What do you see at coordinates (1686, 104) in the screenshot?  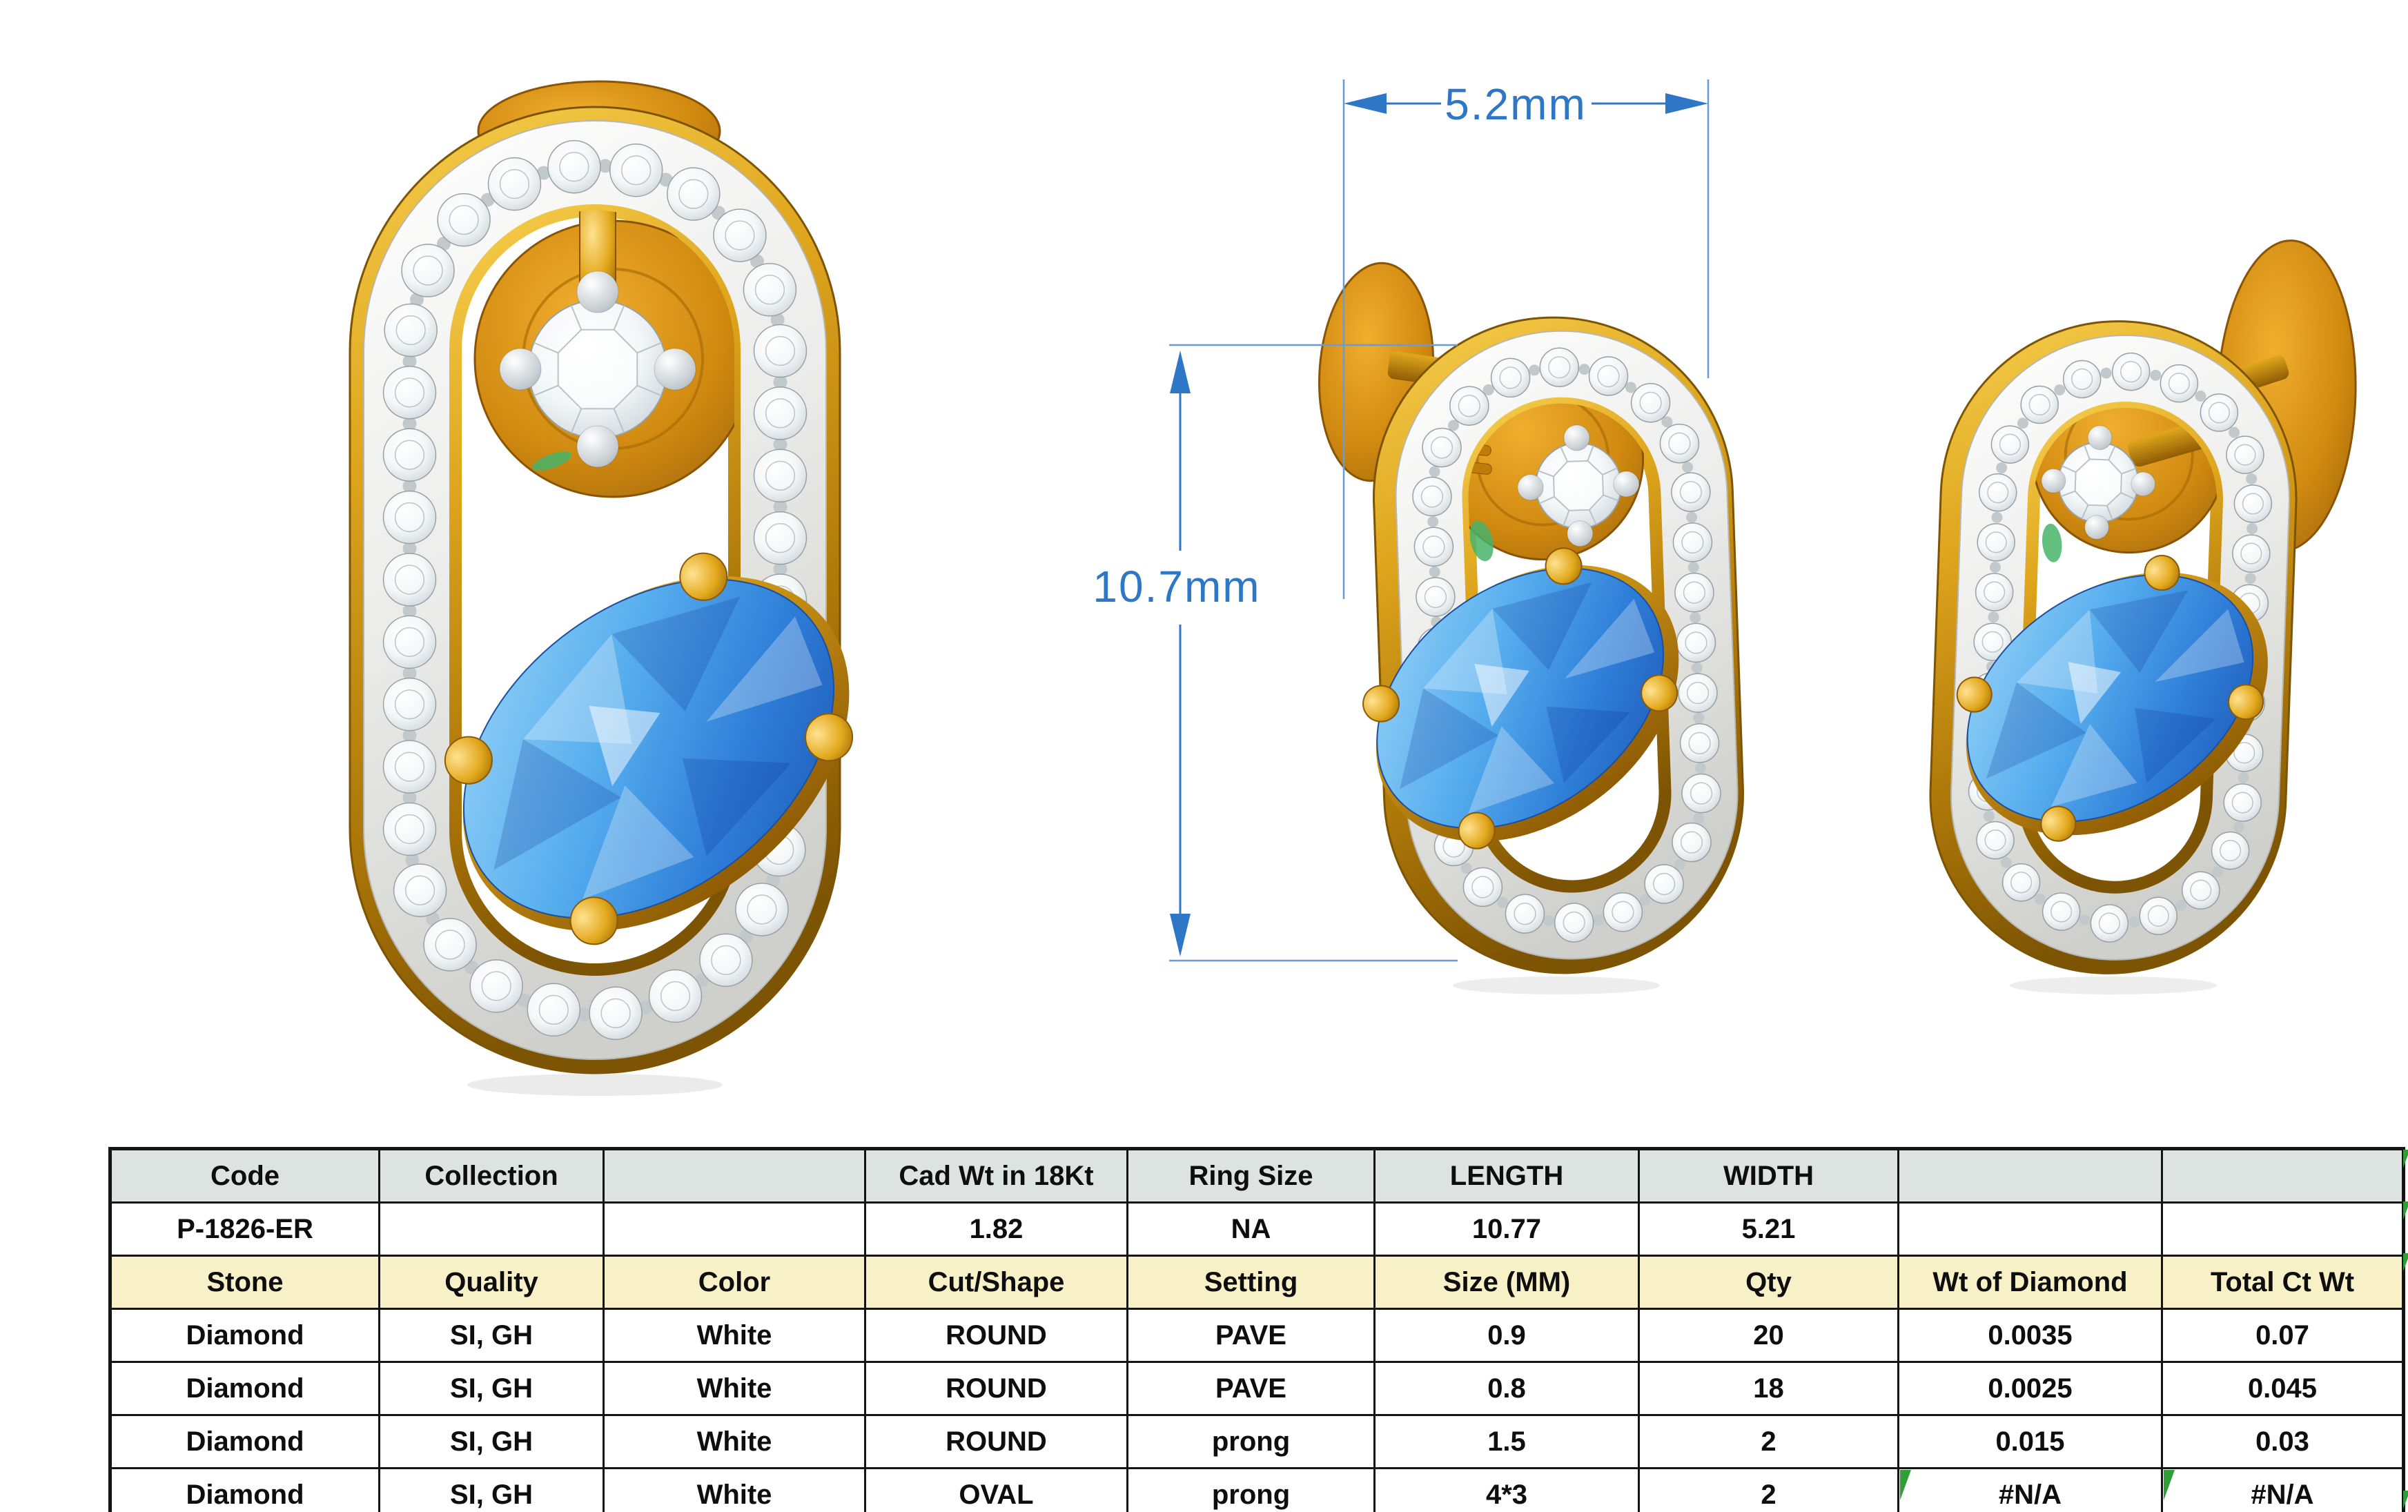 I see `width-arrow-right-icon` at bounding box center [1686, 104].